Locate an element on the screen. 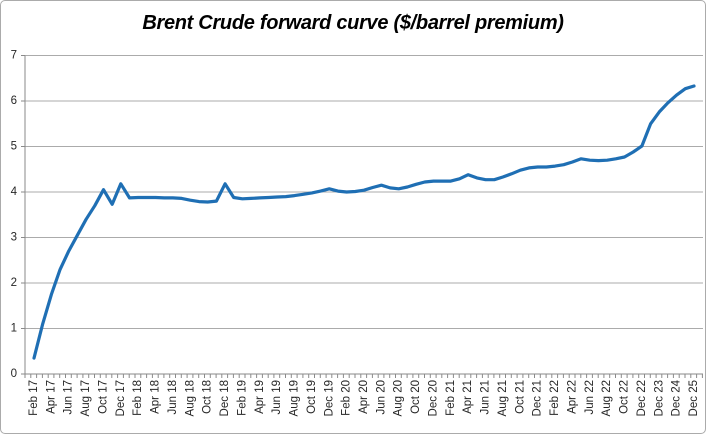 The width and height of the screenshot is (706, 434). x-tick-label: Aug 21 is located at coordinates (503, 398).